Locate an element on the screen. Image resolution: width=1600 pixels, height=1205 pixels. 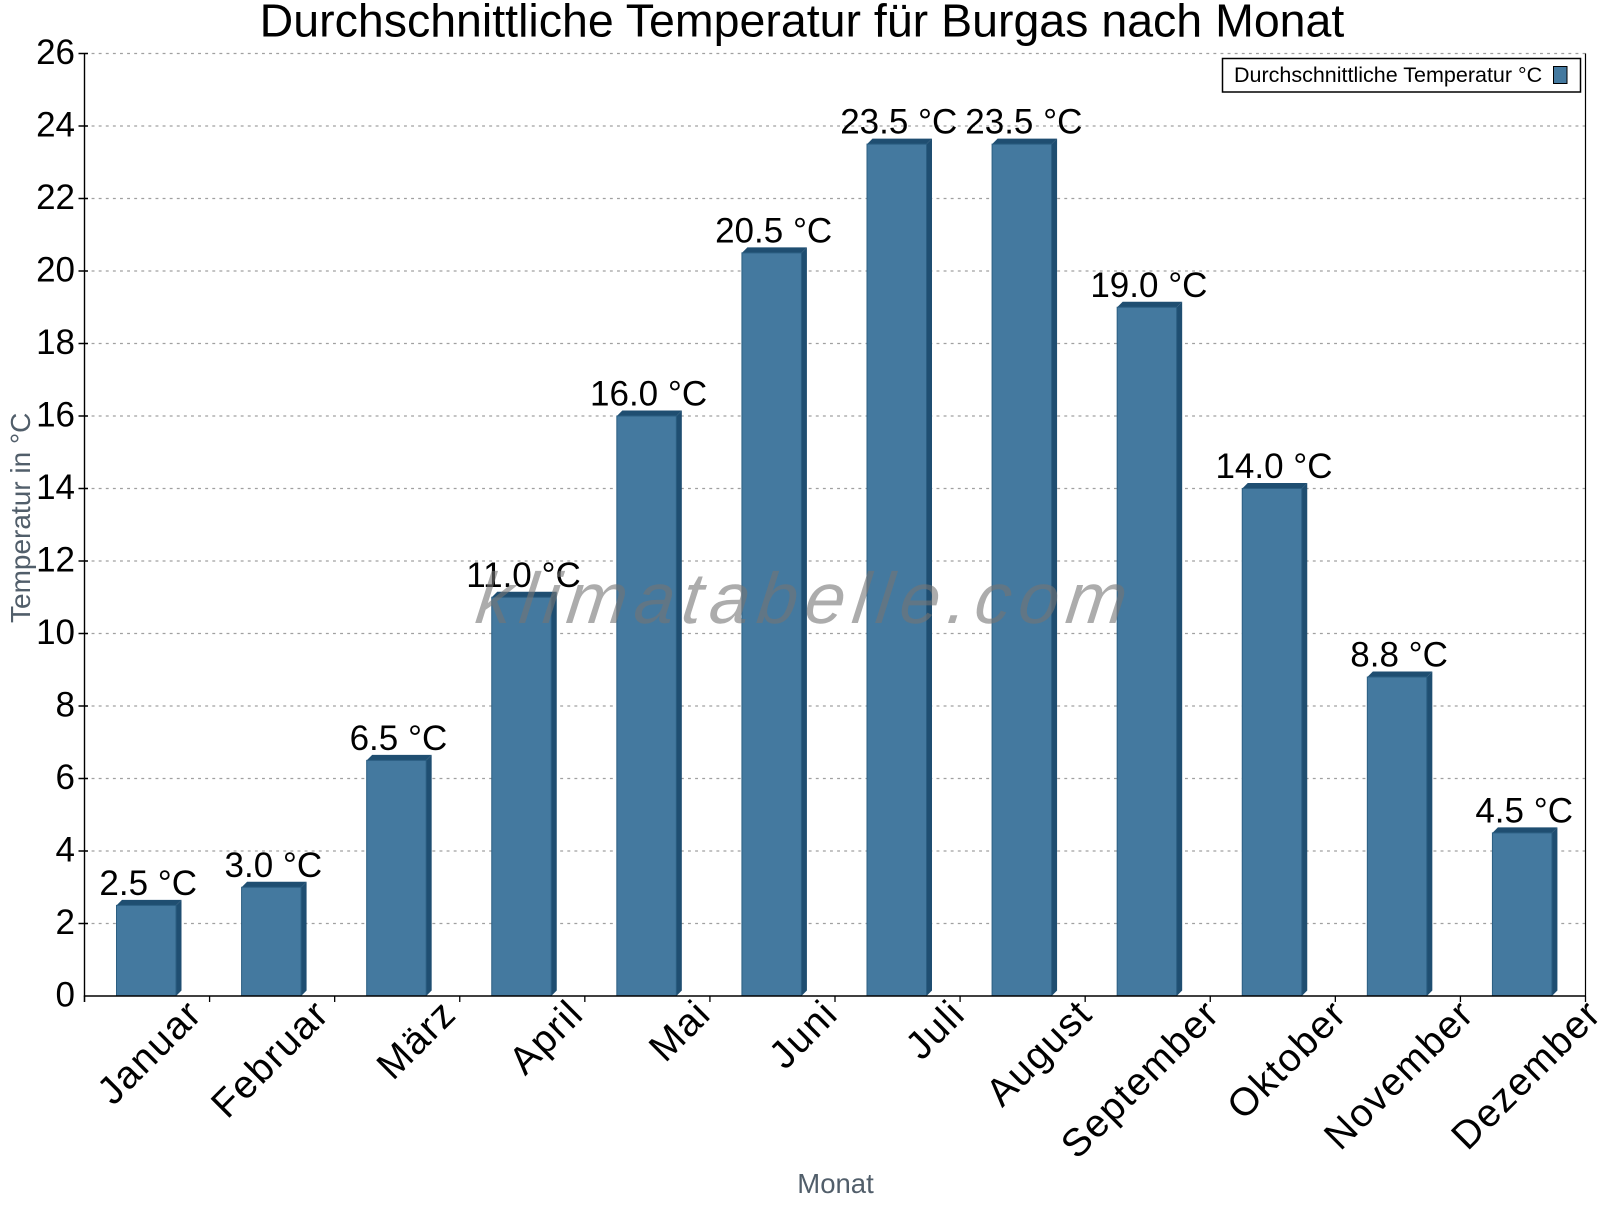
svg-text: 22 is located at coordinates (55, 197).